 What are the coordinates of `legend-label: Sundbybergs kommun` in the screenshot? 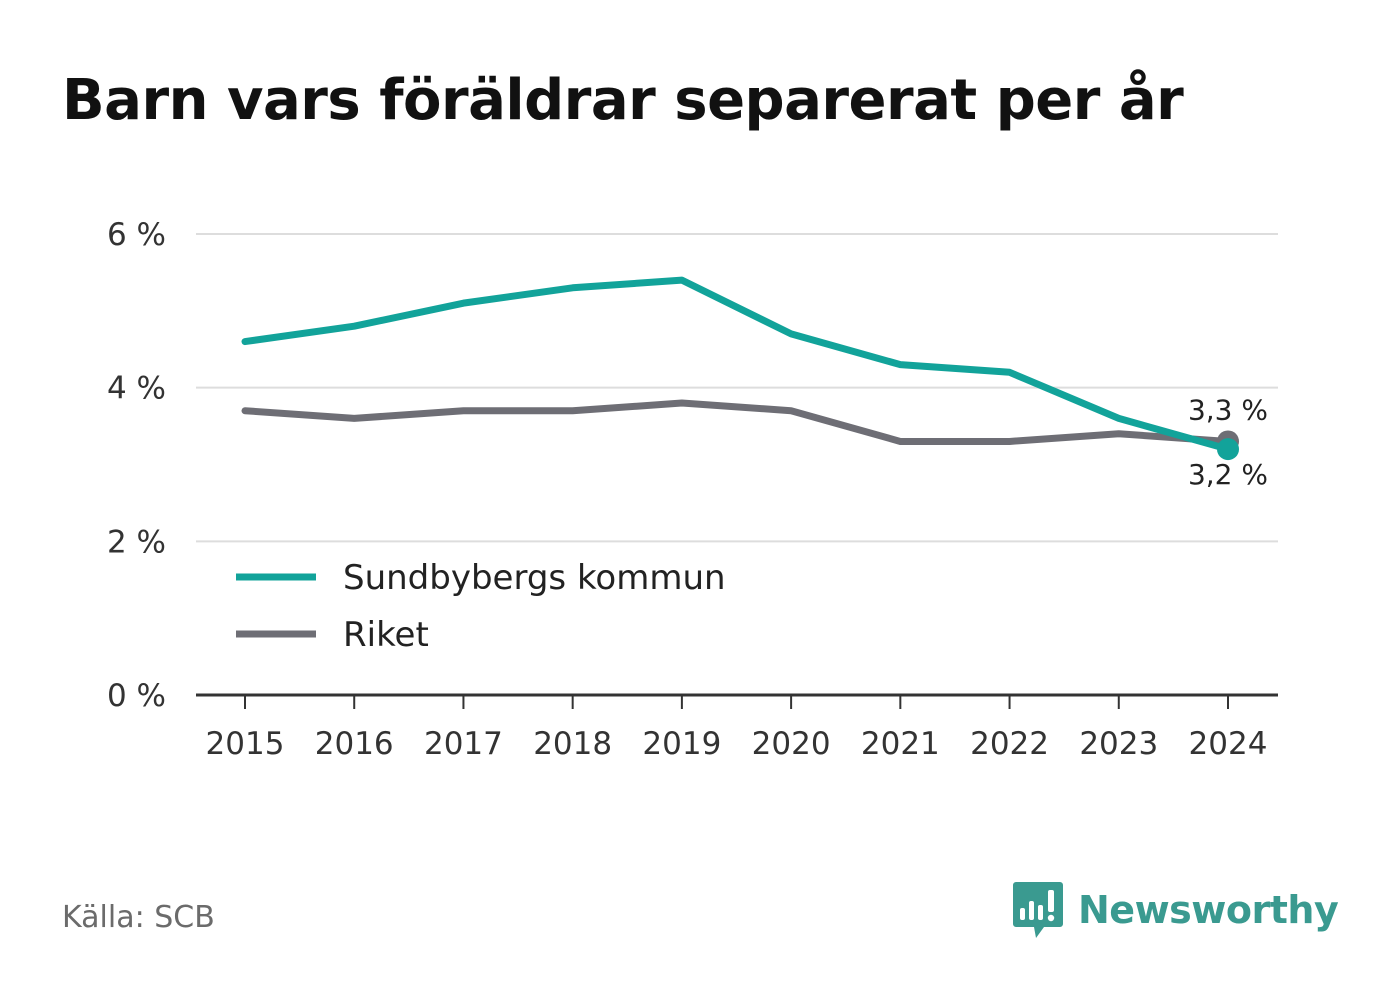 It's located at (534, 578).